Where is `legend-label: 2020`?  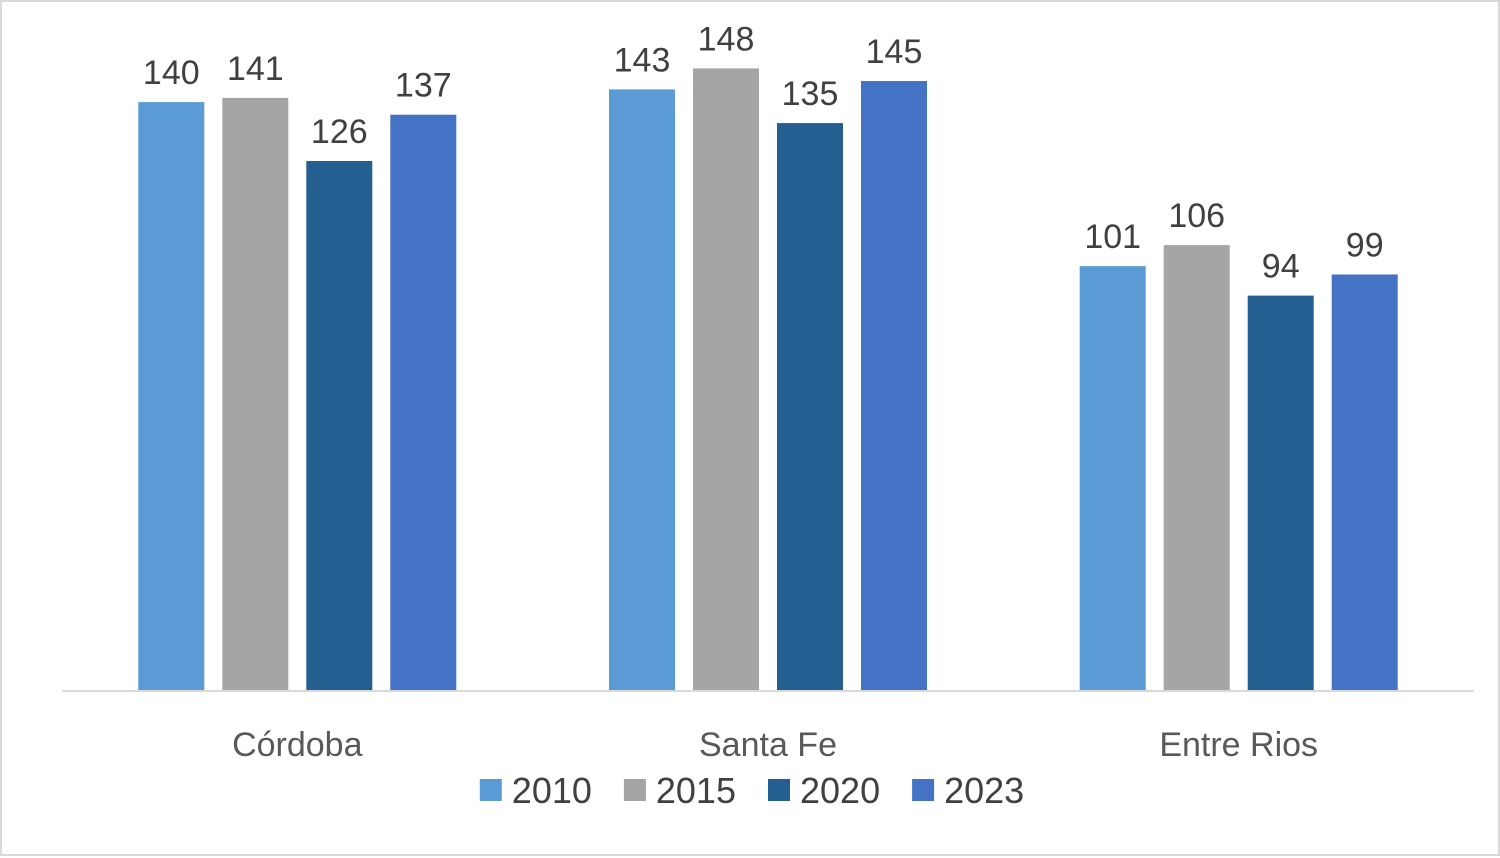 legend-label: 2020 is located at coordinates (840, 790).